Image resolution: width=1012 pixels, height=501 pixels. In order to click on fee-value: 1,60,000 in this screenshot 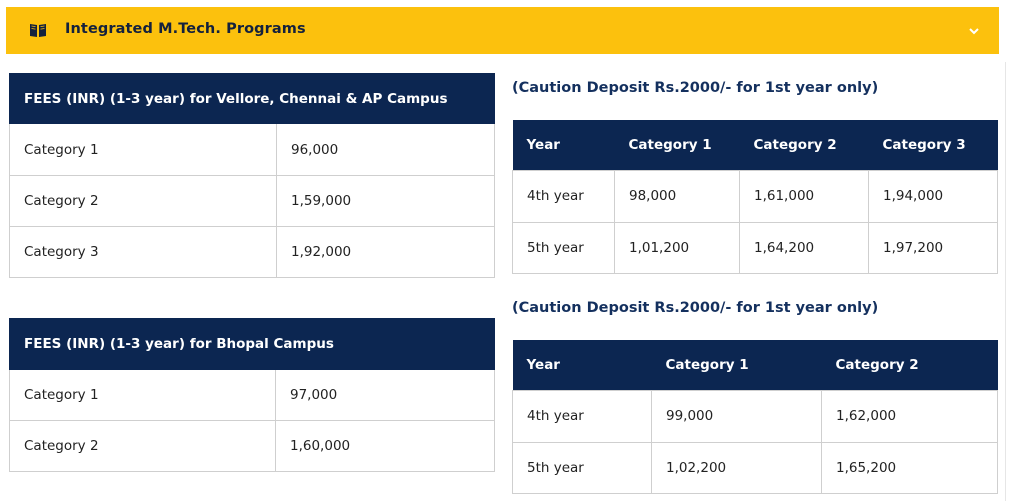, I will do `click(385, 446)`.